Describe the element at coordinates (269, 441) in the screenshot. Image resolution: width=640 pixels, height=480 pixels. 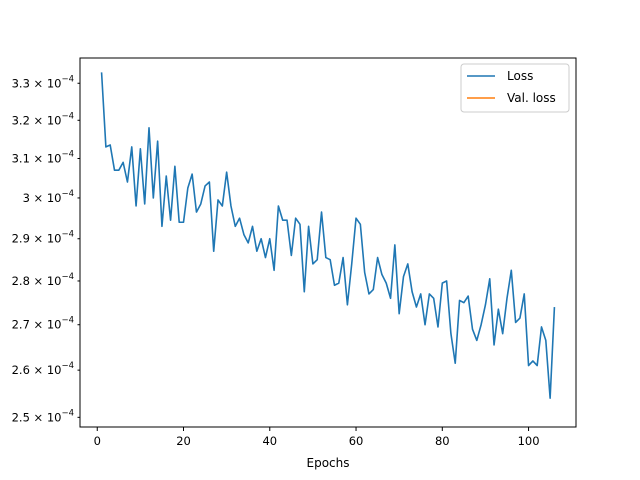
I see `x-tick-label: 40` at that location.